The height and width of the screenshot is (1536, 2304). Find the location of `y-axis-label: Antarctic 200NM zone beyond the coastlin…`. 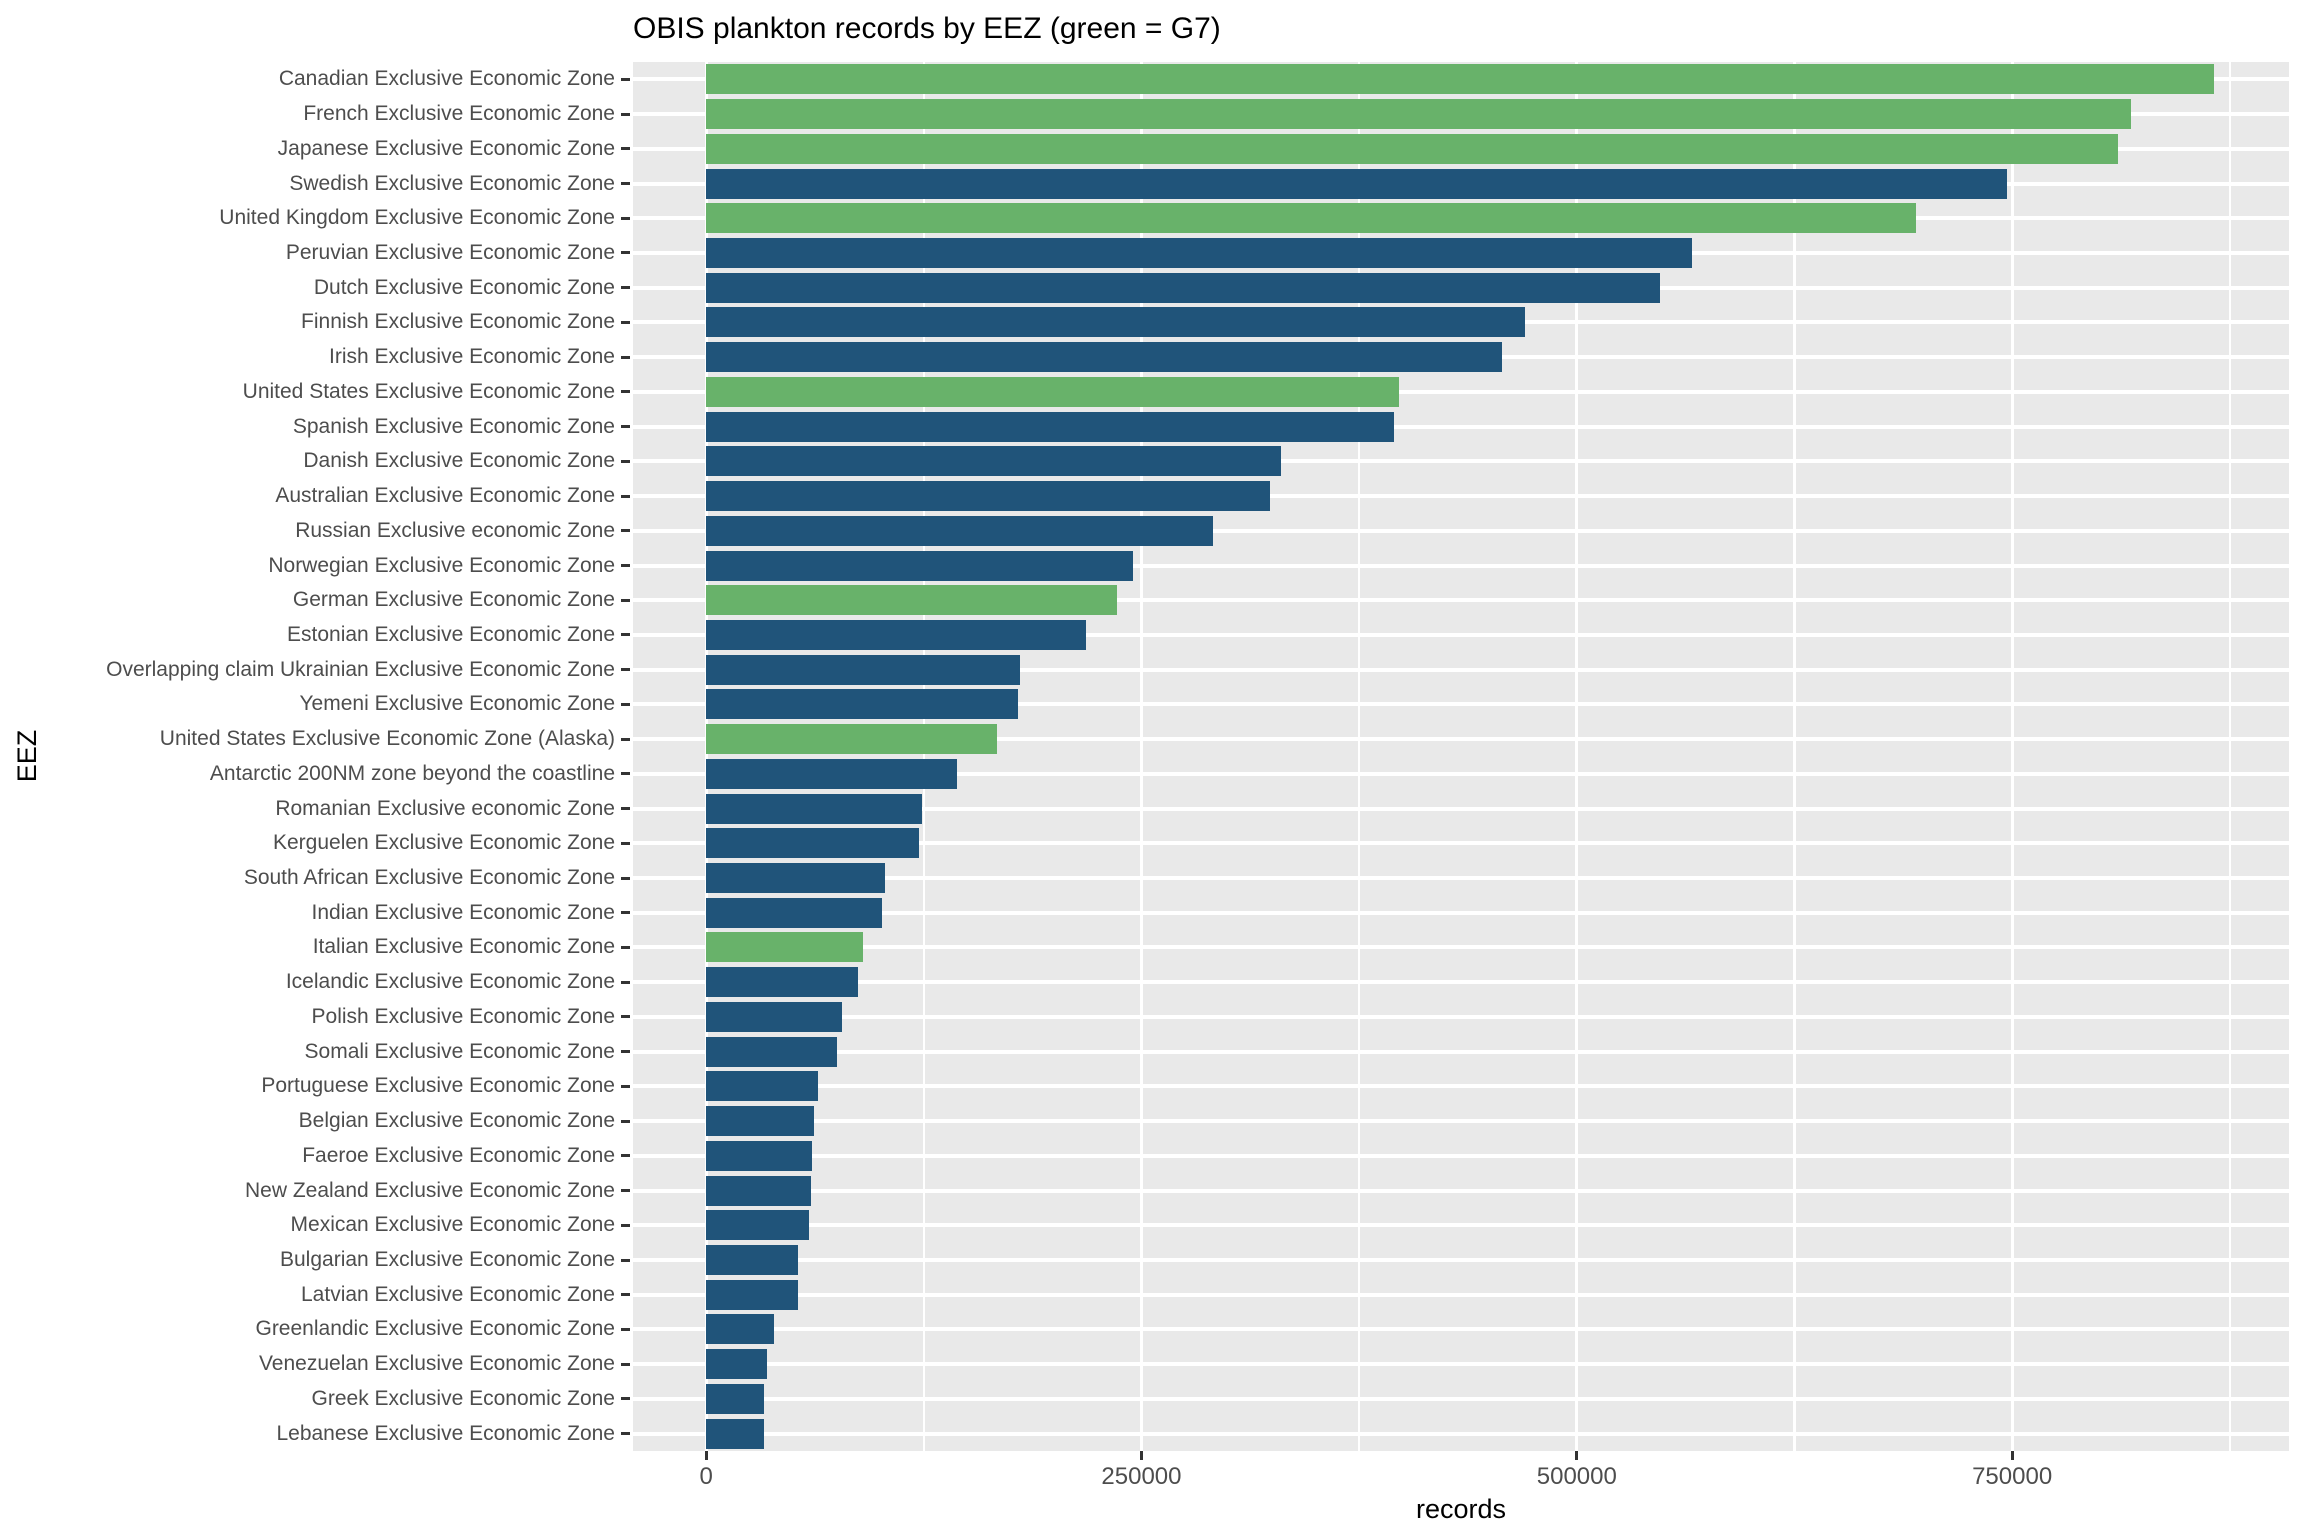

y-axis-label: Antarctic 200NM zone beyond the coastlin… is located at coordinates (412, 773).